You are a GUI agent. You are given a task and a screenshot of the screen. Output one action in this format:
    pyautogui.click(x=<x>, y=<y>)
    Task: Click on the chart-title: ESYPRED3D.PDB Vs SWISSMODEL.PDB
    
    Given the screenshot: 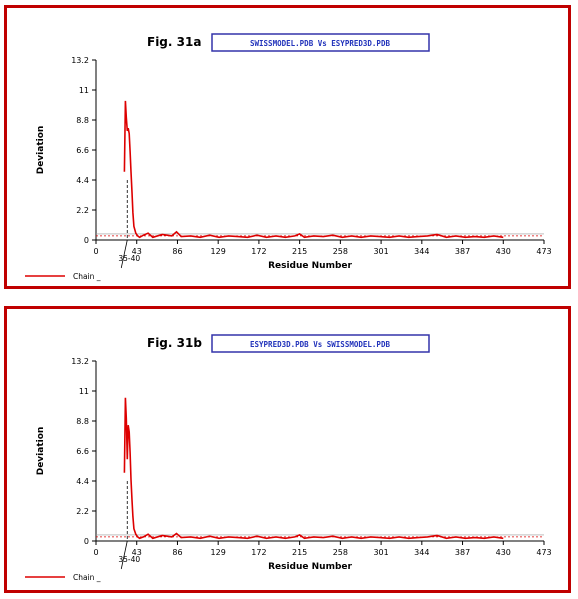 What is the action you would take?
    pyautogui.click(x=320, y=344)
    